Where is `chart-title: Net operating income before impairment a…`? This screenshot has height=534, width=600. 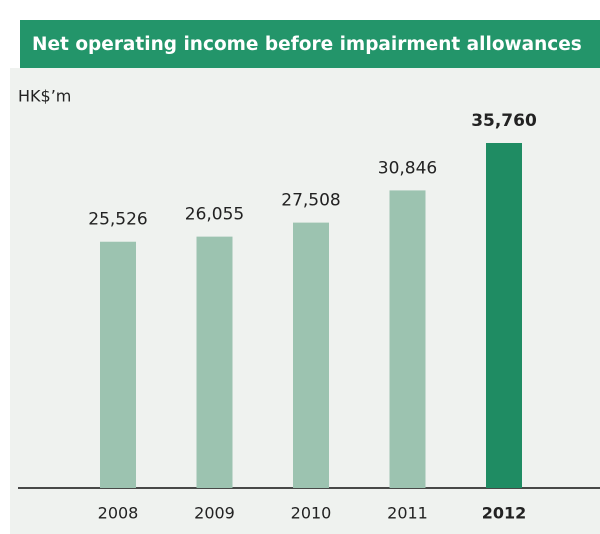
chart-title: Net operating income before impairment a… is located at coordinates (307, 44).